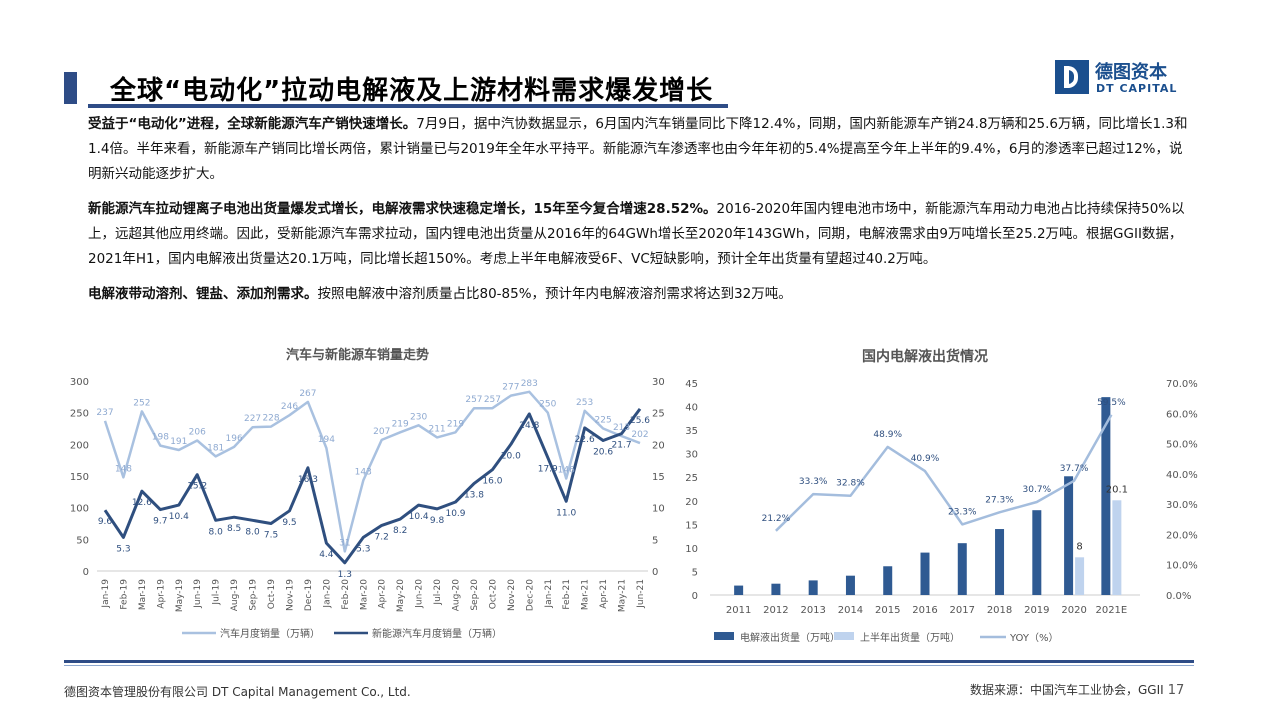 Image resolution: width=1280 pixels, height=720 pixels. Describe the element at coordinates (1182, 384) in the screenshot. I see `right-axis-tick-label: 70.0%` at that location.